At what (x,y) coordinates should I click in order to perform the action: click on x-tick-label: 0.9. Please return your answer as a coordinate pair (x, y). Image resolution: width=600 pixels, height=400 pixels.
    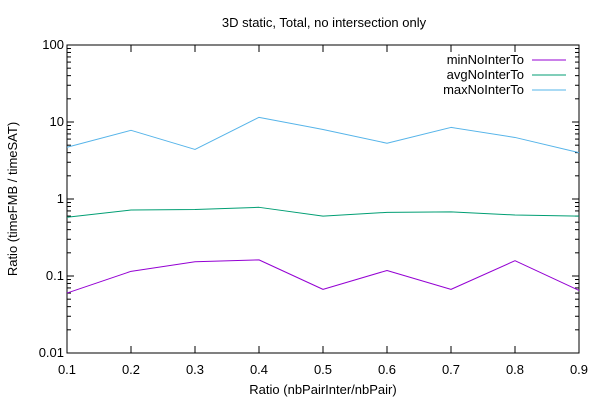
    Looking at the image, I should click on (579, 369).